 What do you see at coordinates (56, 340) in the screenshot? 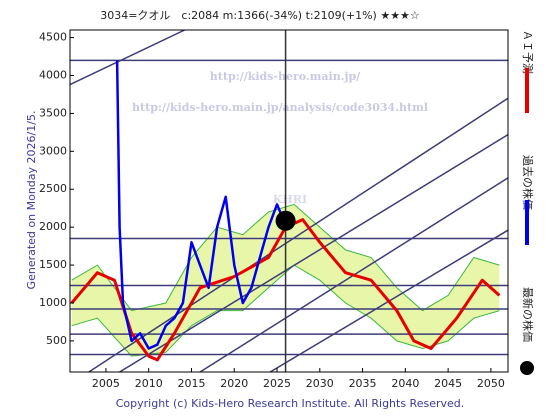
I see `y-tick-label: 500` at bounding box center [56, 340].